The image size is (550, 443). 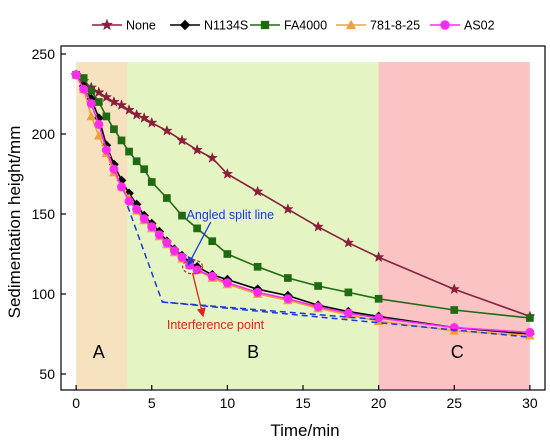 I want to click on legend-label-781-8-25: 781-8-25, so click(x=395, y=26).